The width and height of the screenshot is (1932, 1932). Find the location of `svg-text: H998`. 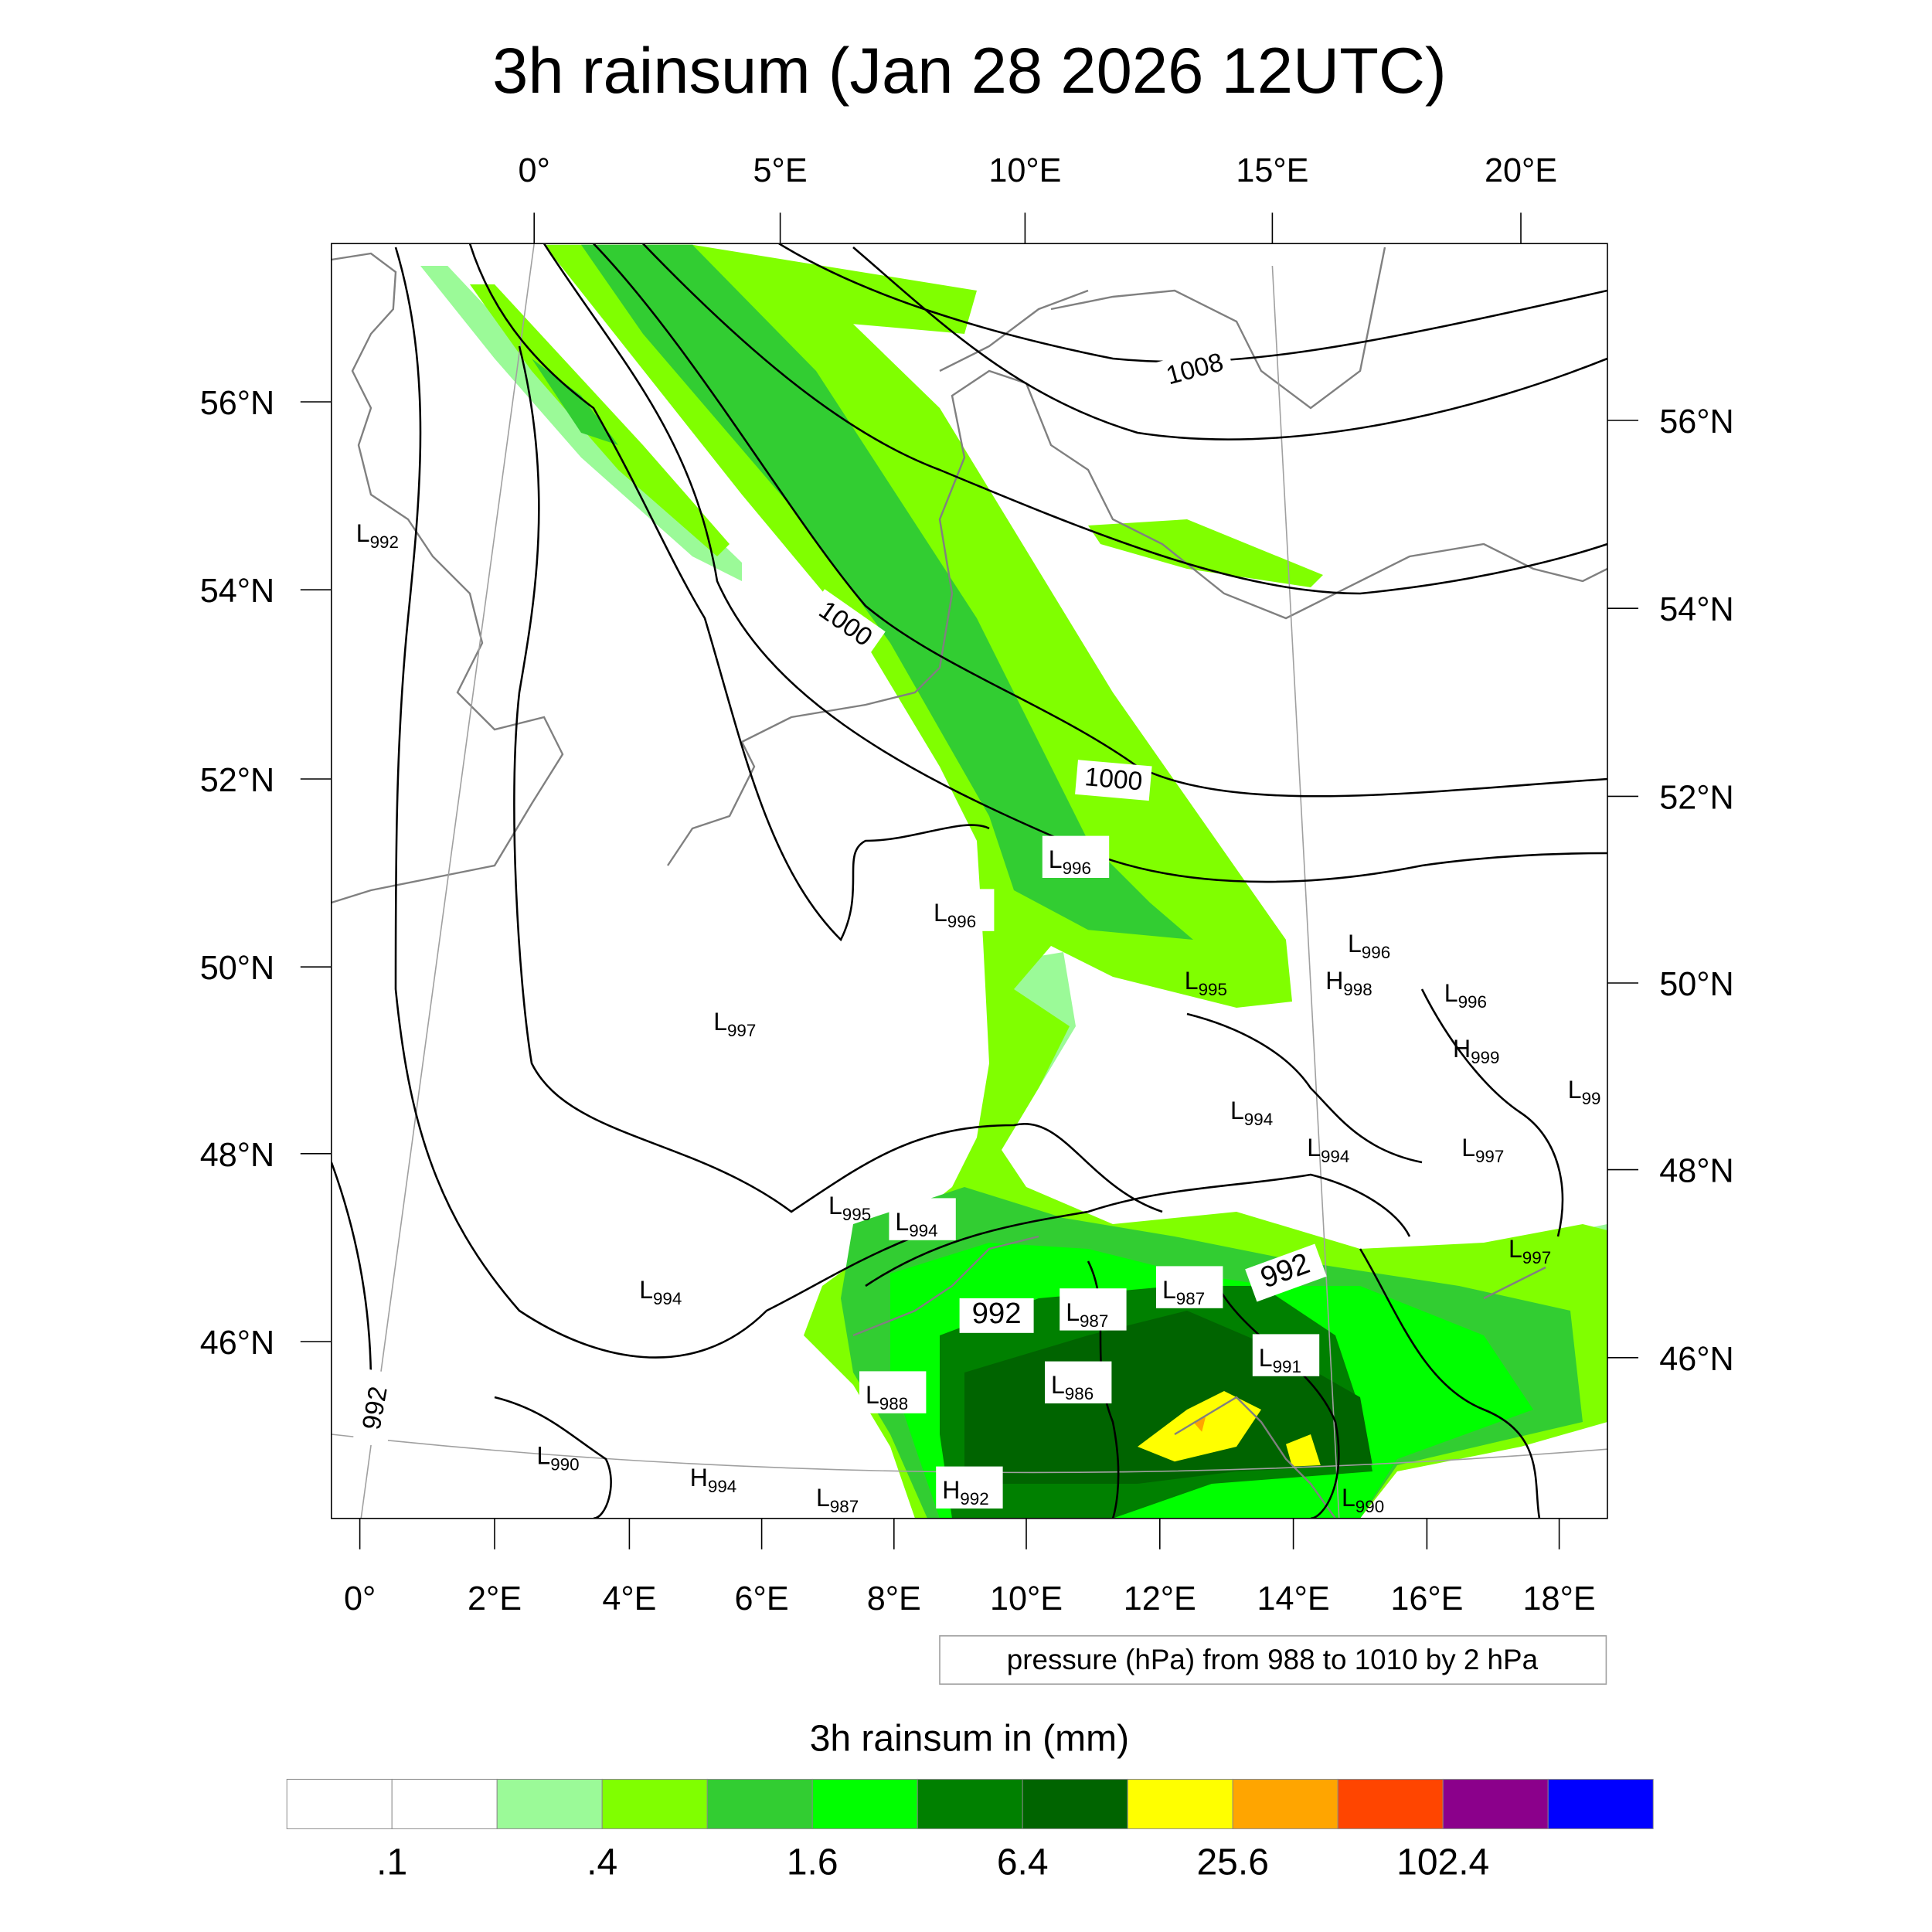

svg-text: H998 is located at coordinates (1348, 983).